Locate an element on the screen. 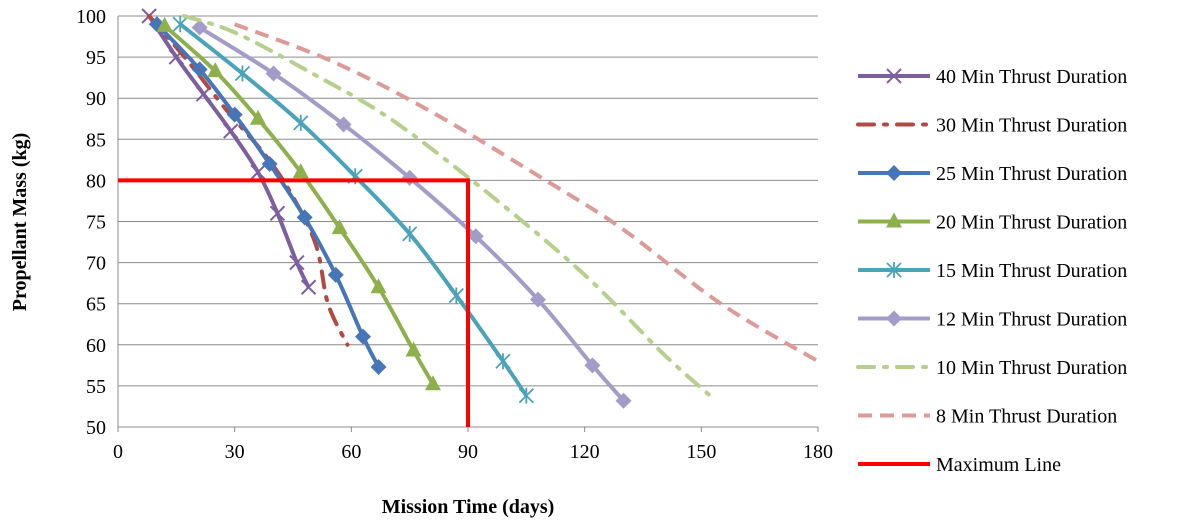 The image size is (1202, 527). legend-label: 10 Min Thrust Duration is located at coordinates (1031, 368).